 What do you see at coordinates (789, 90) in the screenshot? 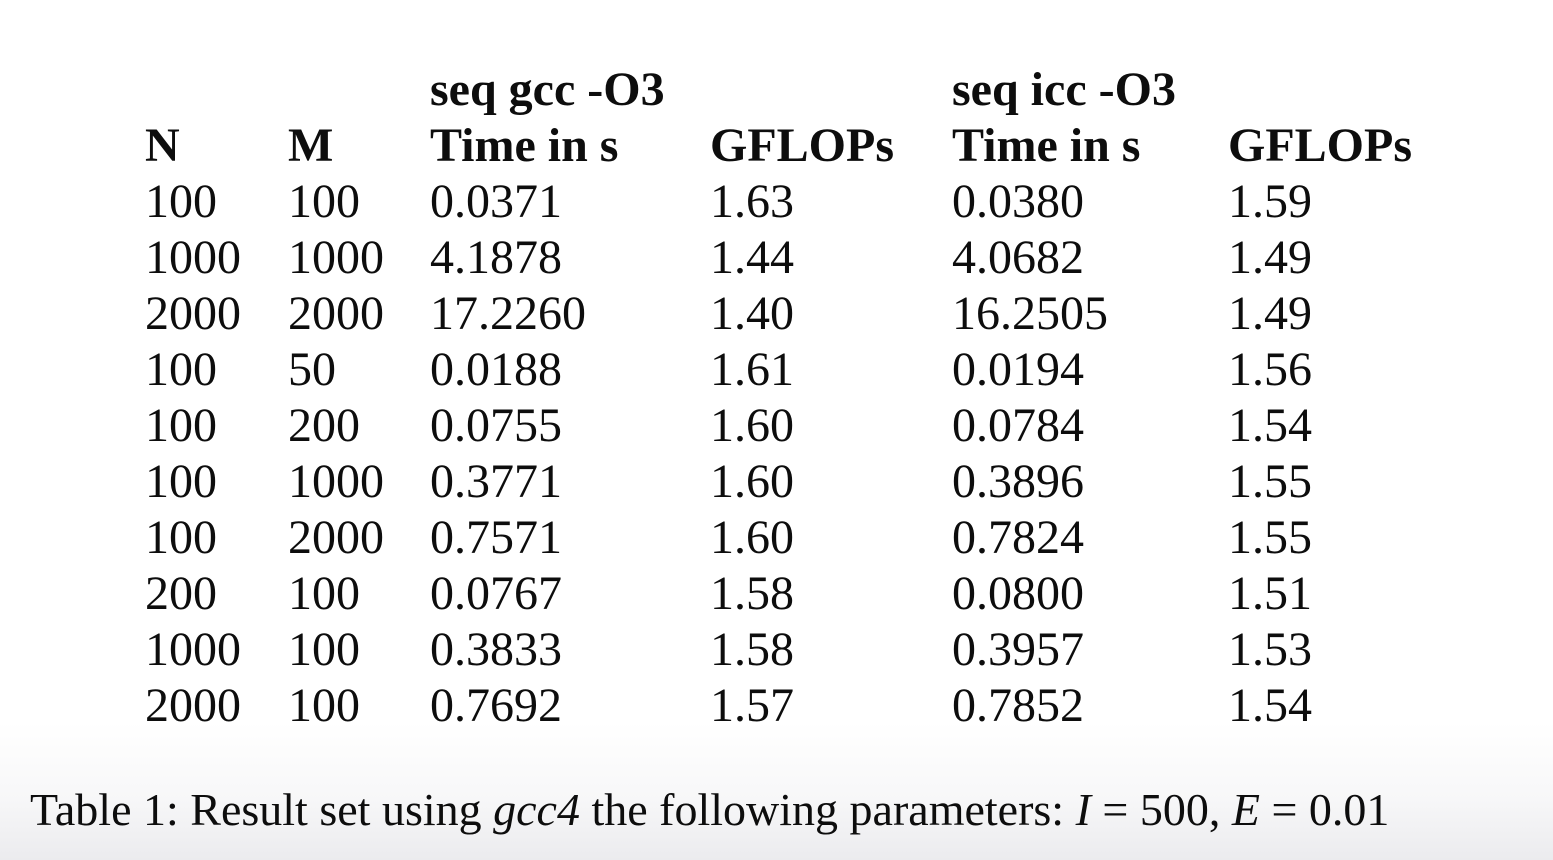
I see `group-header-row: seq gcc -O3 seq icc -O3` at bounding box center [789, 90].